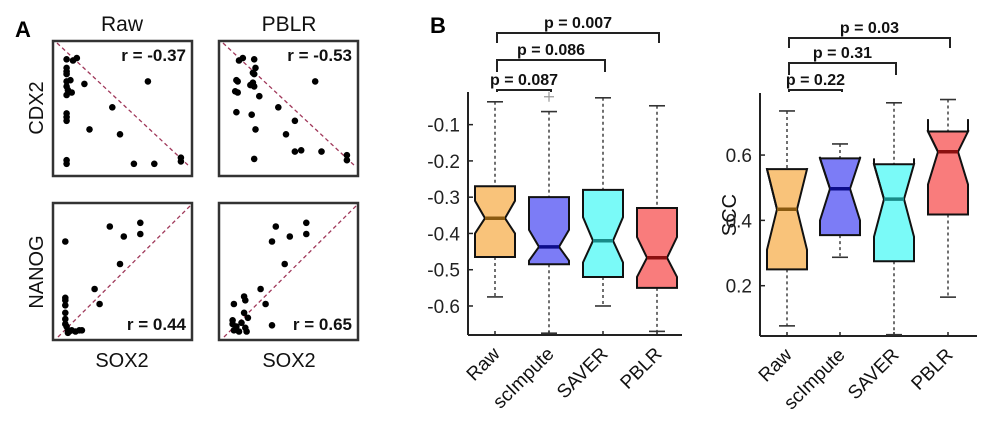 The width and height of the screenshot is (999, 423). What do you see at coordinates (121, 361) in the screenshot?
I see `xlabel-sox2-raw: SOX2` at bounding box center [121, 361].